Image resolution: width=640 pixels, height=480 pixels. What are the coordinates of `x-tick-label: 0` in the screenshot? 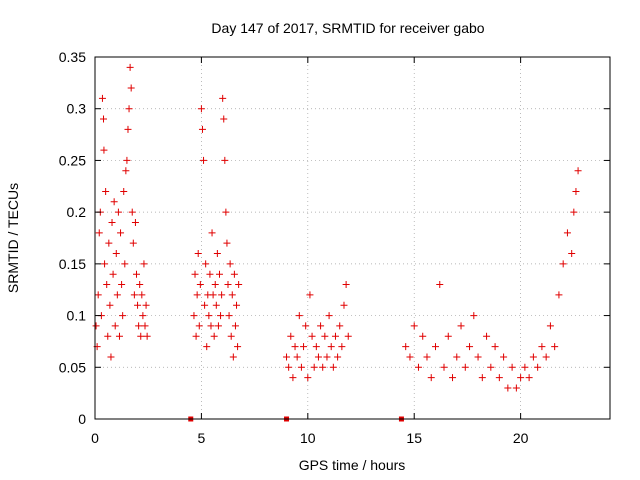 It's located at (95, 438).